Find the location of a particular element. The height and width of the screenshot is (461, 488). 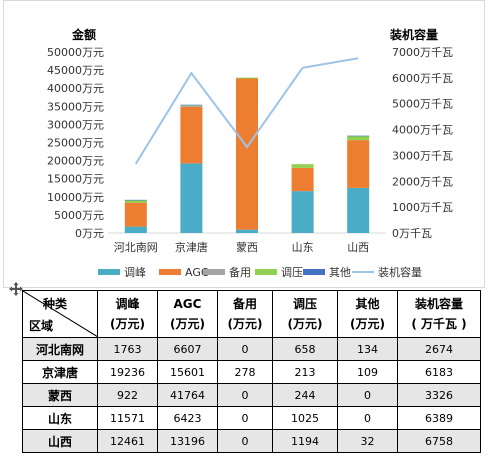

column-header-title: AGC is located at coordinates (187, 304).